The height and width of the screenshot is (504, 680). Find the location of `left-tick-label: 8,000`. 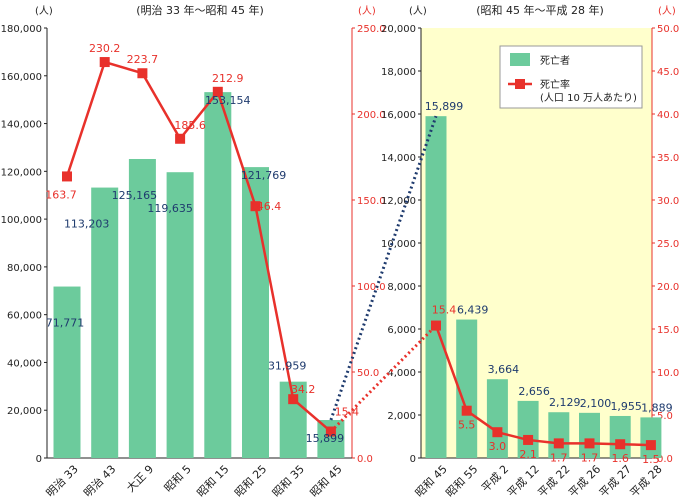

left-tick-label: 8,000 is located at coordinates (401, 287).